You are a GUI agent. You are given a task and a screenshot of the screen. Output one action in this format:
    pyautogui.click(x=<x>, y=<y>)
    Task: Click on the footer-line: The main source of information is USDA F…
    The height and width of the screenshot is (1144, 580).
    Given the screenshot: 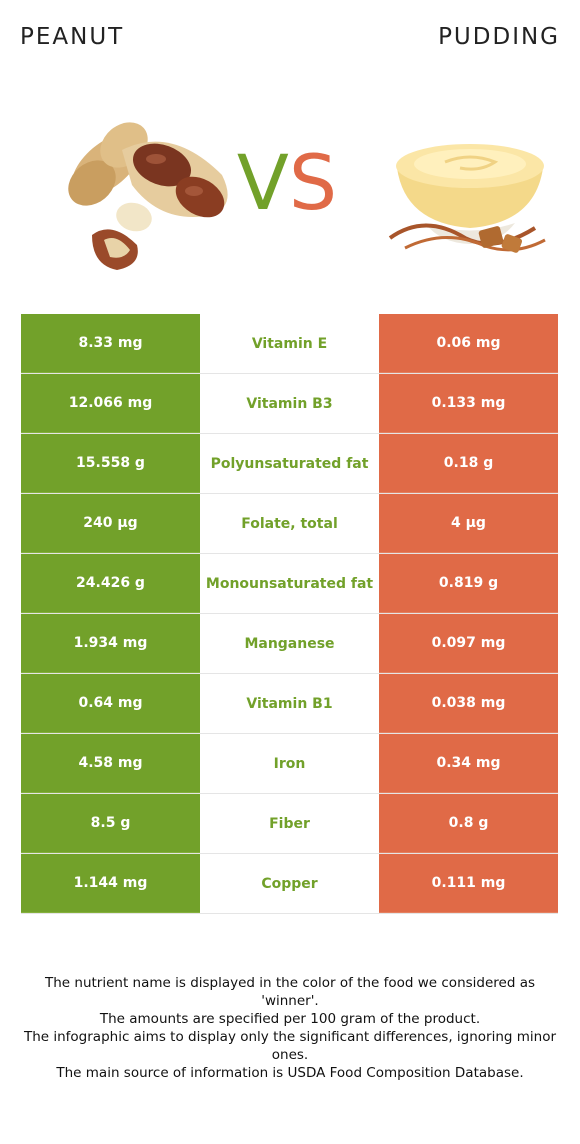 What is the action you would take?
    pyautogui.click(x=290, y=1073)
    